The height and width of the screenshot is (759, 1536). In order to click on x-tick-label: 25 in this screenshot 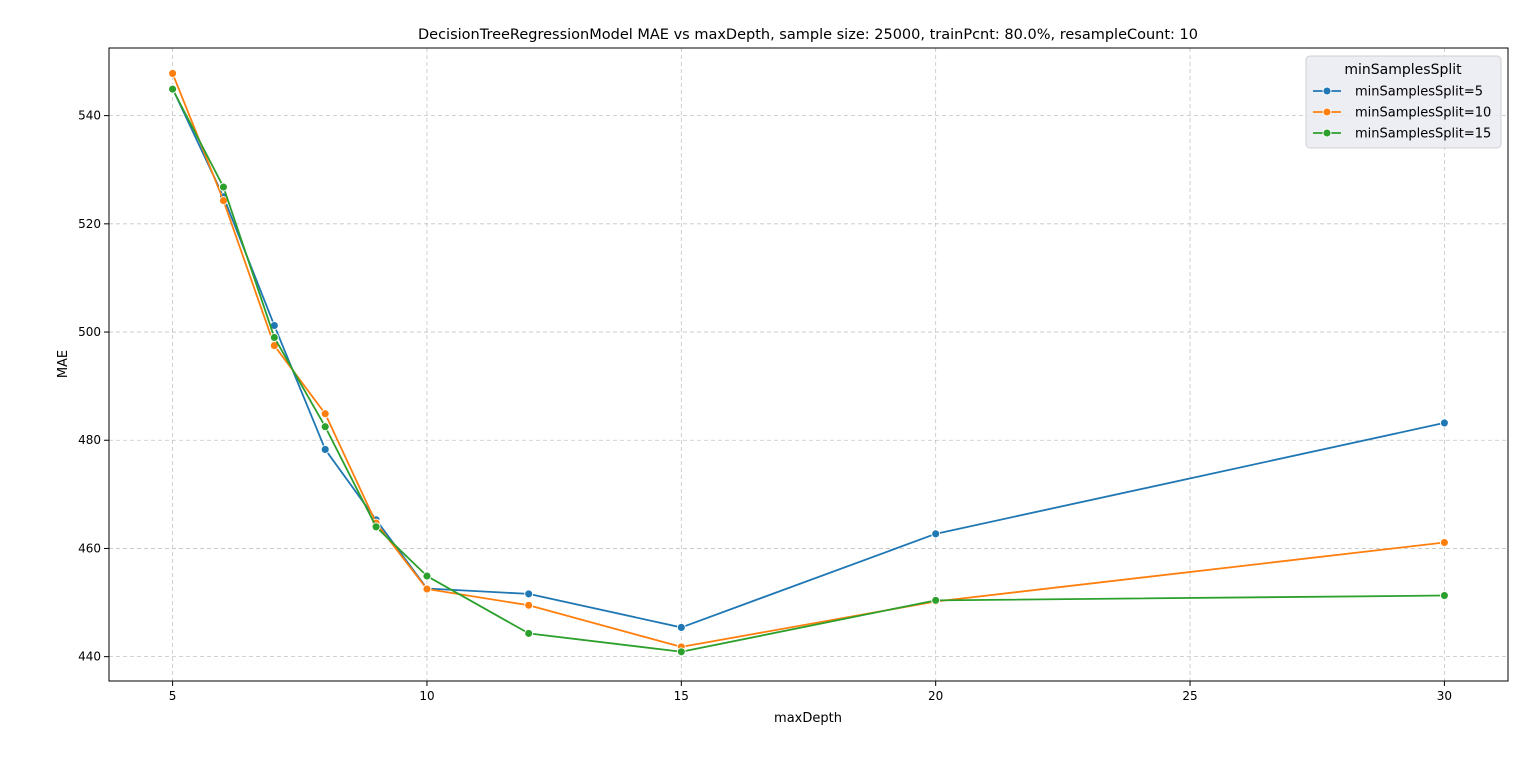, I will do `click(1189, 696)`.